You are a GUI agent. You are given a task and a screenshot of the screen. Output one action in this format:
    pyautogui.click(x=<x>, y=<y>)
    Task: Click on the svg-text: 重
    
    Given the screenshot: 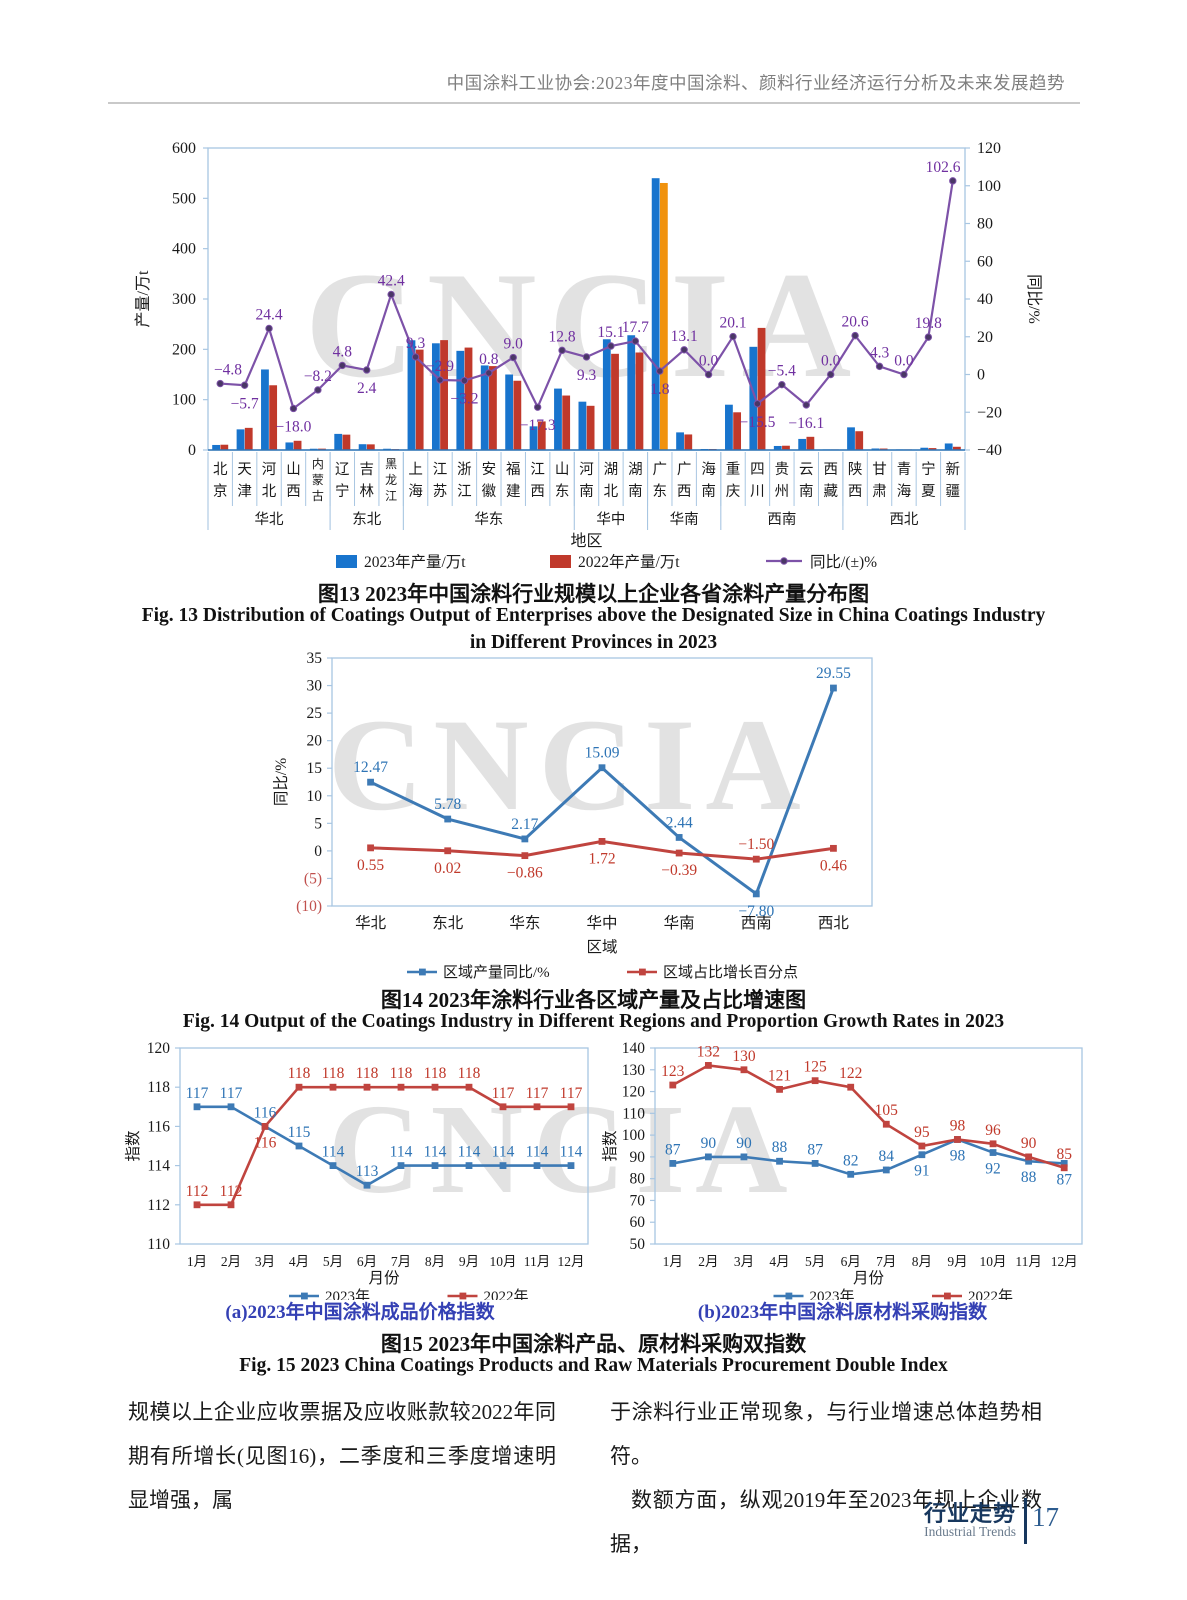 What is the action you would take?
    pyautogui.click(x=733, y=469)
    